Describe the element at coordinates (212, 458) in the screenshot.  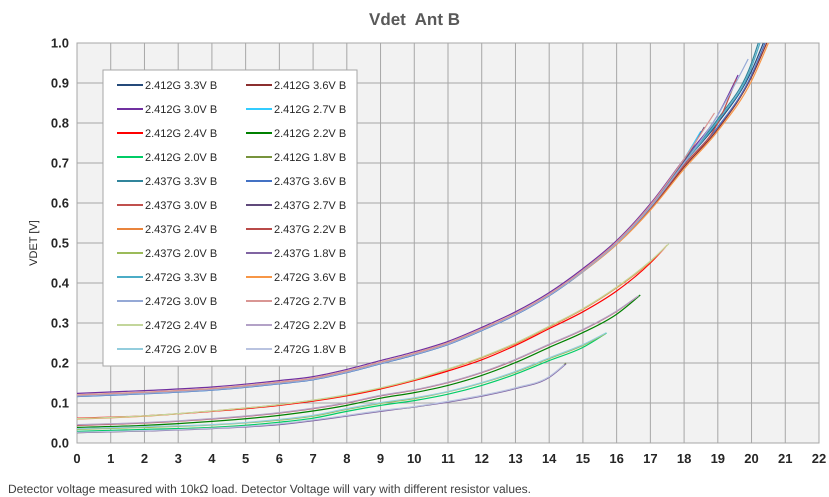
I see `x-tick-label: 4` at that location.